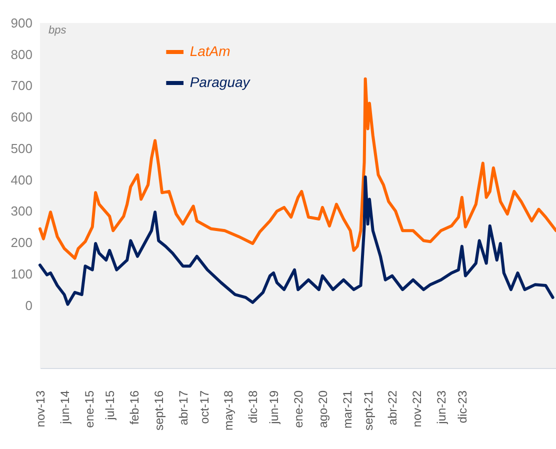  What do you see at coordinates (21, 211) in the screenshot?
I see `y-tick-label: 300` at bounding box center [21, 211].